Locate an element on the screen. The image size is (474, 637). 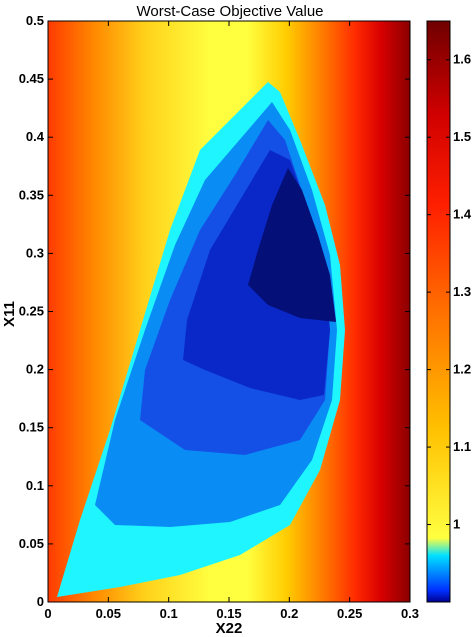
y-tick-label: 0.5 is located at coordinates (35, 20).